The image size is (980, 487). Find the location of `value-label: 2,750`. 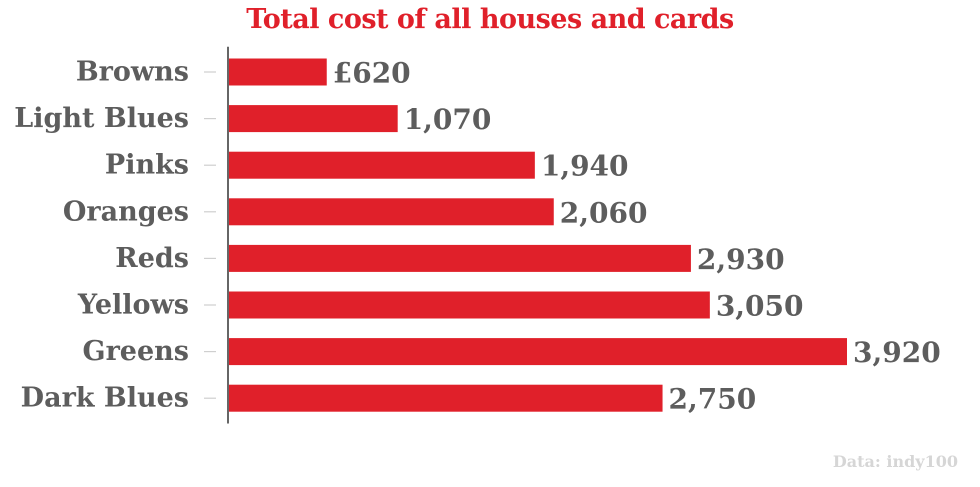

value-label: 2,750 is located at coordinates (713, 399).